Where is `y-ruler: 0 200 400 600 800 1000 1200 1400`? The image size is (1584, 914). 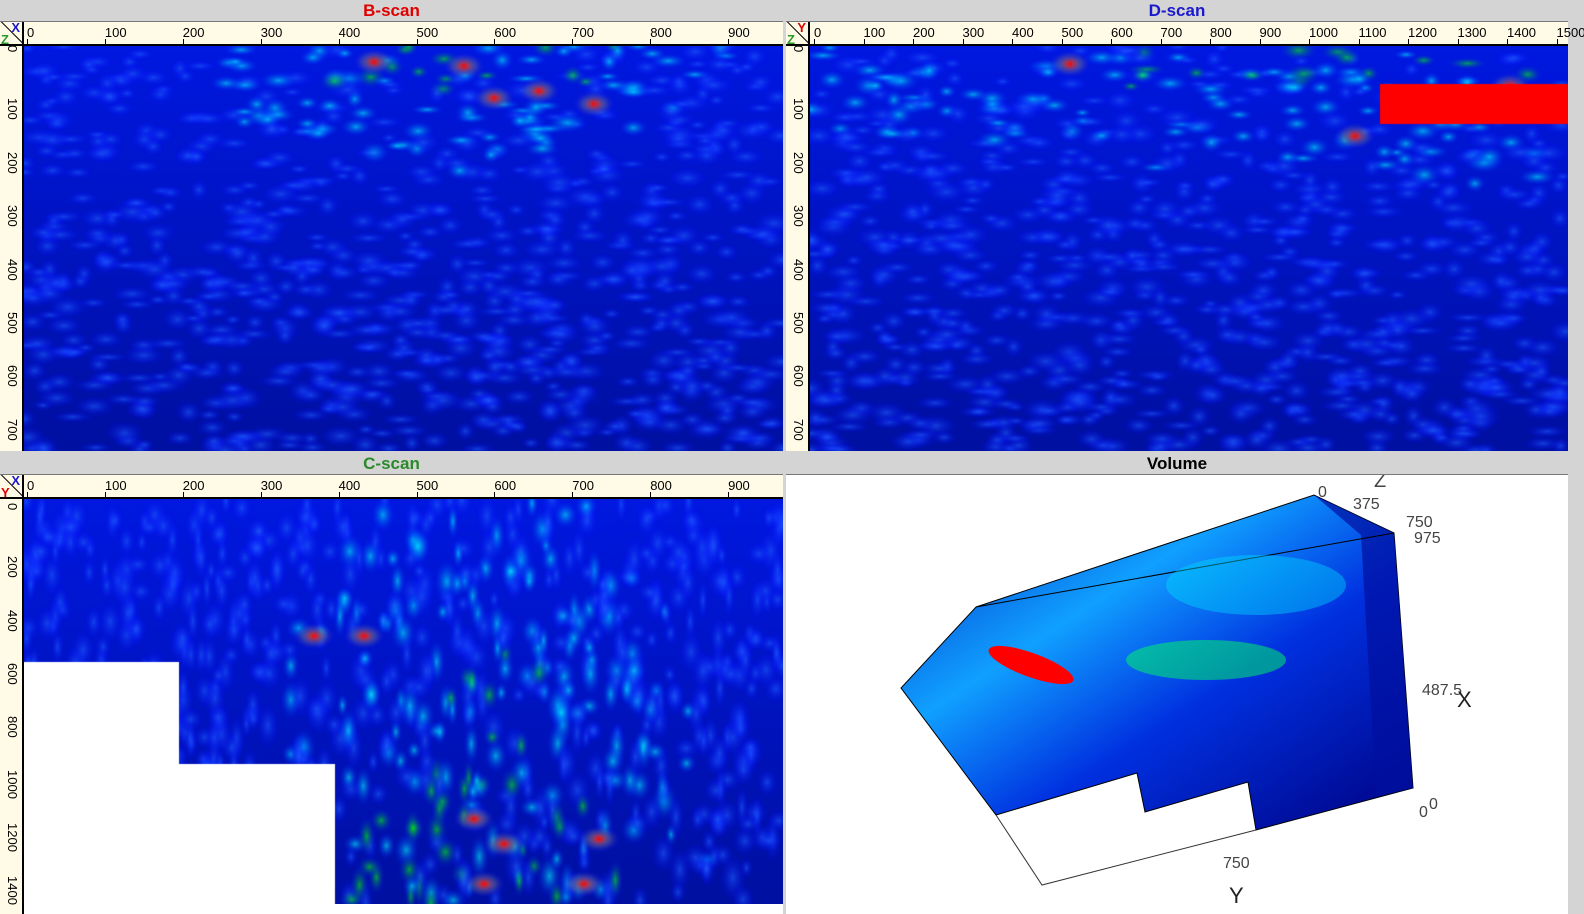
y-ruler: 0 200 400 600 800 1000 1200 1400 is located at coordinates (12, 706).